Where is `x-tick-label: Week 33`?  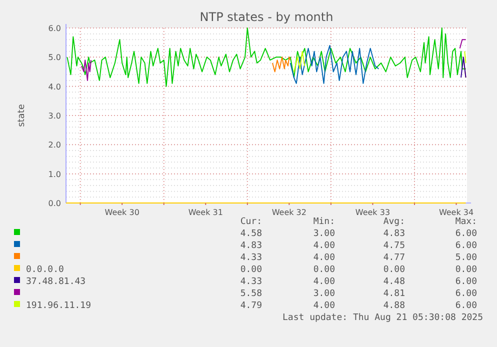 x-tick-label: Week 33 is located at coordinates (372, 212).